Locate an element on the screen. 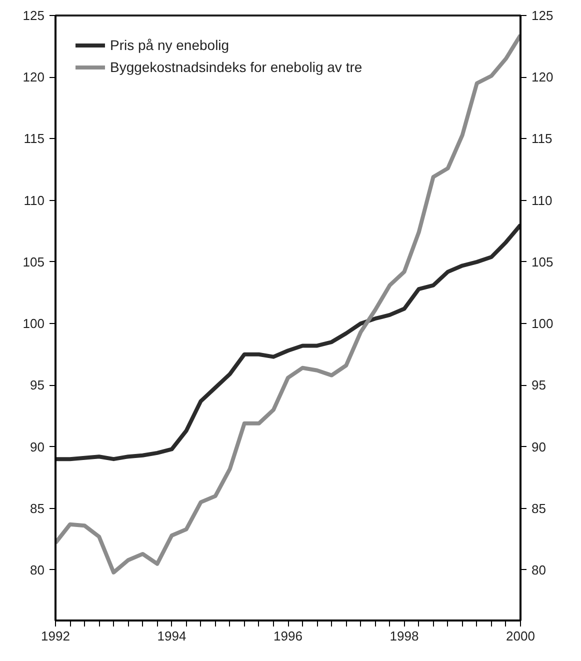  y2-tick-label: 95 is located at coordinates (539, 385).